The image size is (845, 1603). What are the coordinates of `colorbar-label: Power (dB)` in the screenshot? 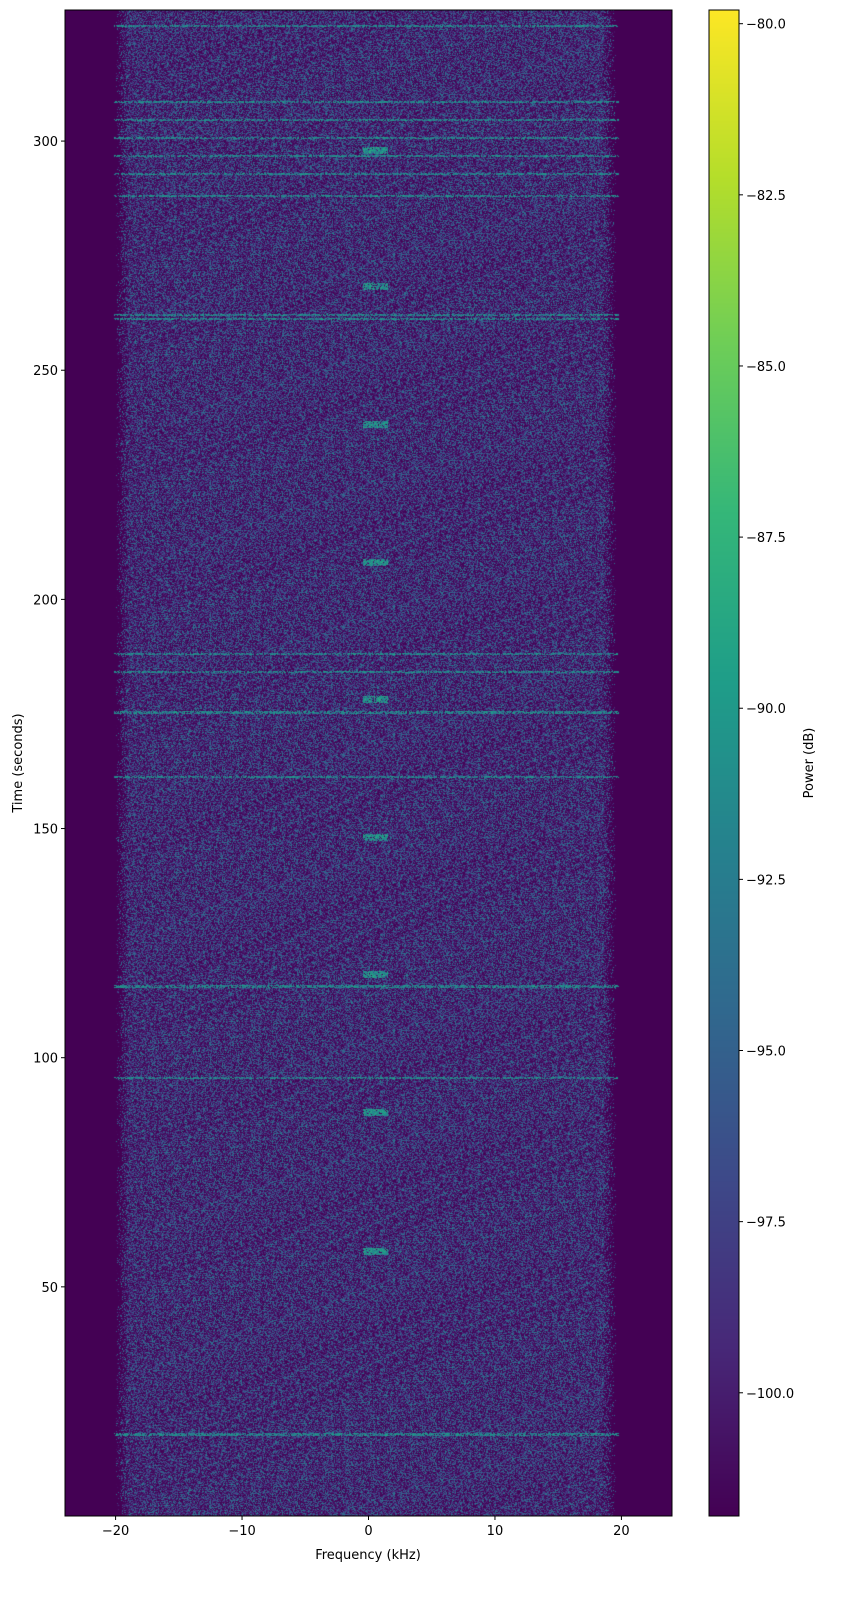 It's located at (809, 763).